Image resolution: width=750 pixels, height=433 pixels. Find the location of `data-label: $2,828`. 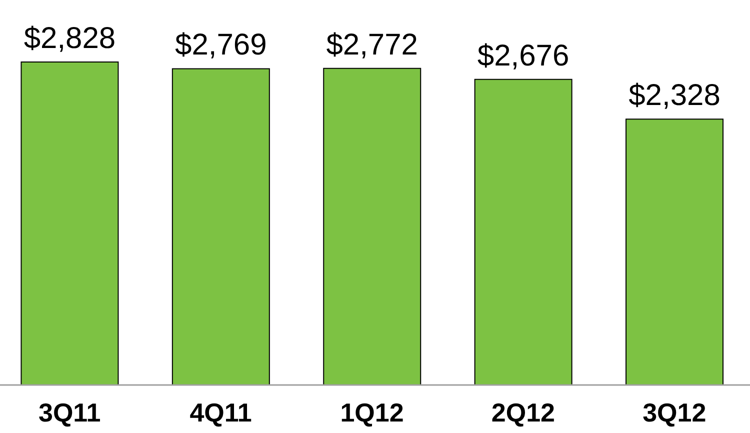

data-label: $2,828 is located at coordinates (70, 38).